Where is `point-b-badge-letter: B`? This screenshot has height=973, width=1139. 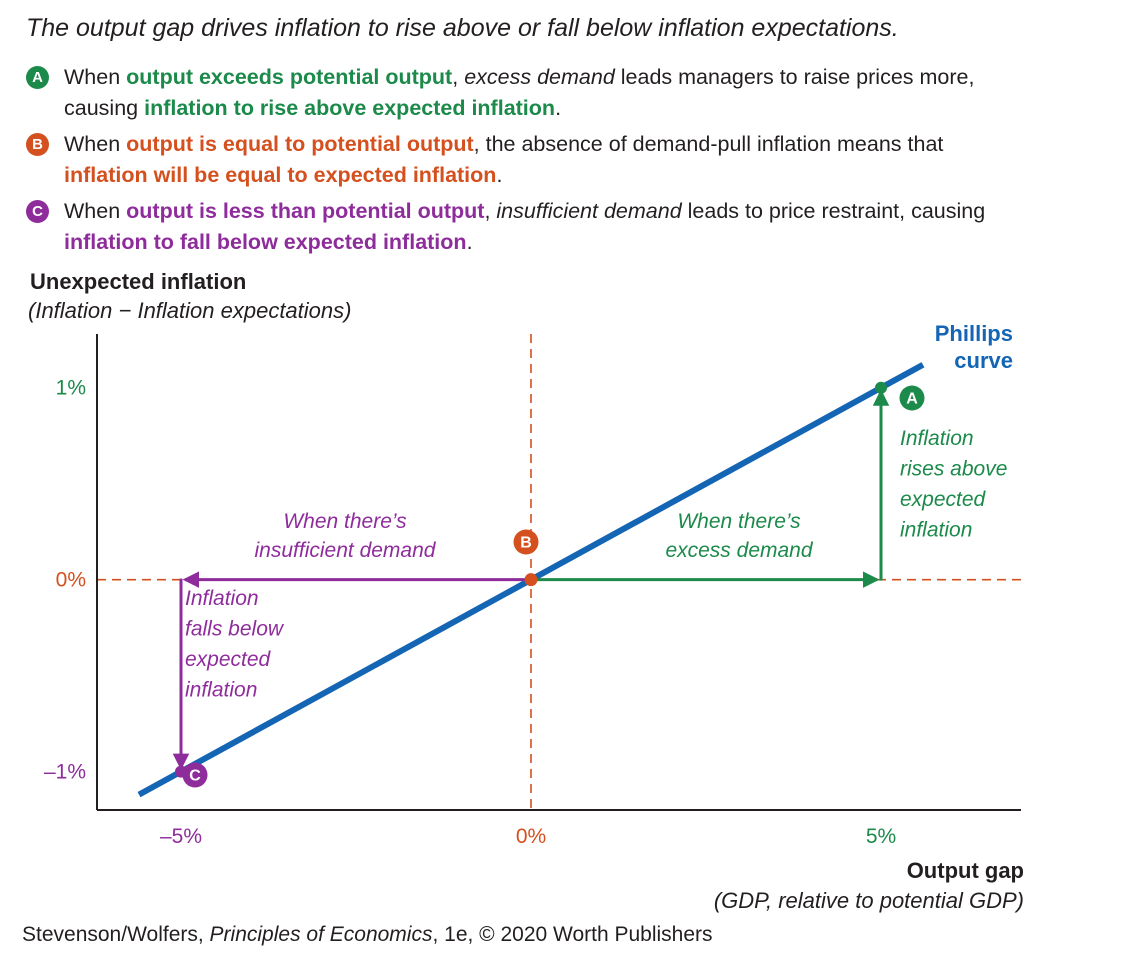 point-b-badge-letter: B is located at coordinates (526, 543).